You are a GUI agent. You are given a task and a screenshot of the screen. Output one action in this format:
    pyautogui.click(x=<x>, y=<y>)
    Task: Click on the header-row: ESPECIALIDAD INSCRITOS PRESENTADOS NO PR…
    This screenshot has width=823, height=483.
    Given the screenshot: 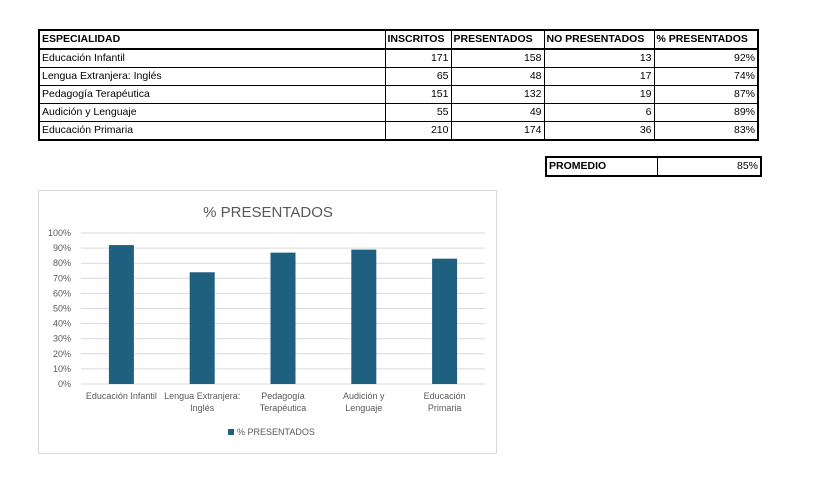 What is the action you would take?
    pyautogui.click(x=398, y=39)
    